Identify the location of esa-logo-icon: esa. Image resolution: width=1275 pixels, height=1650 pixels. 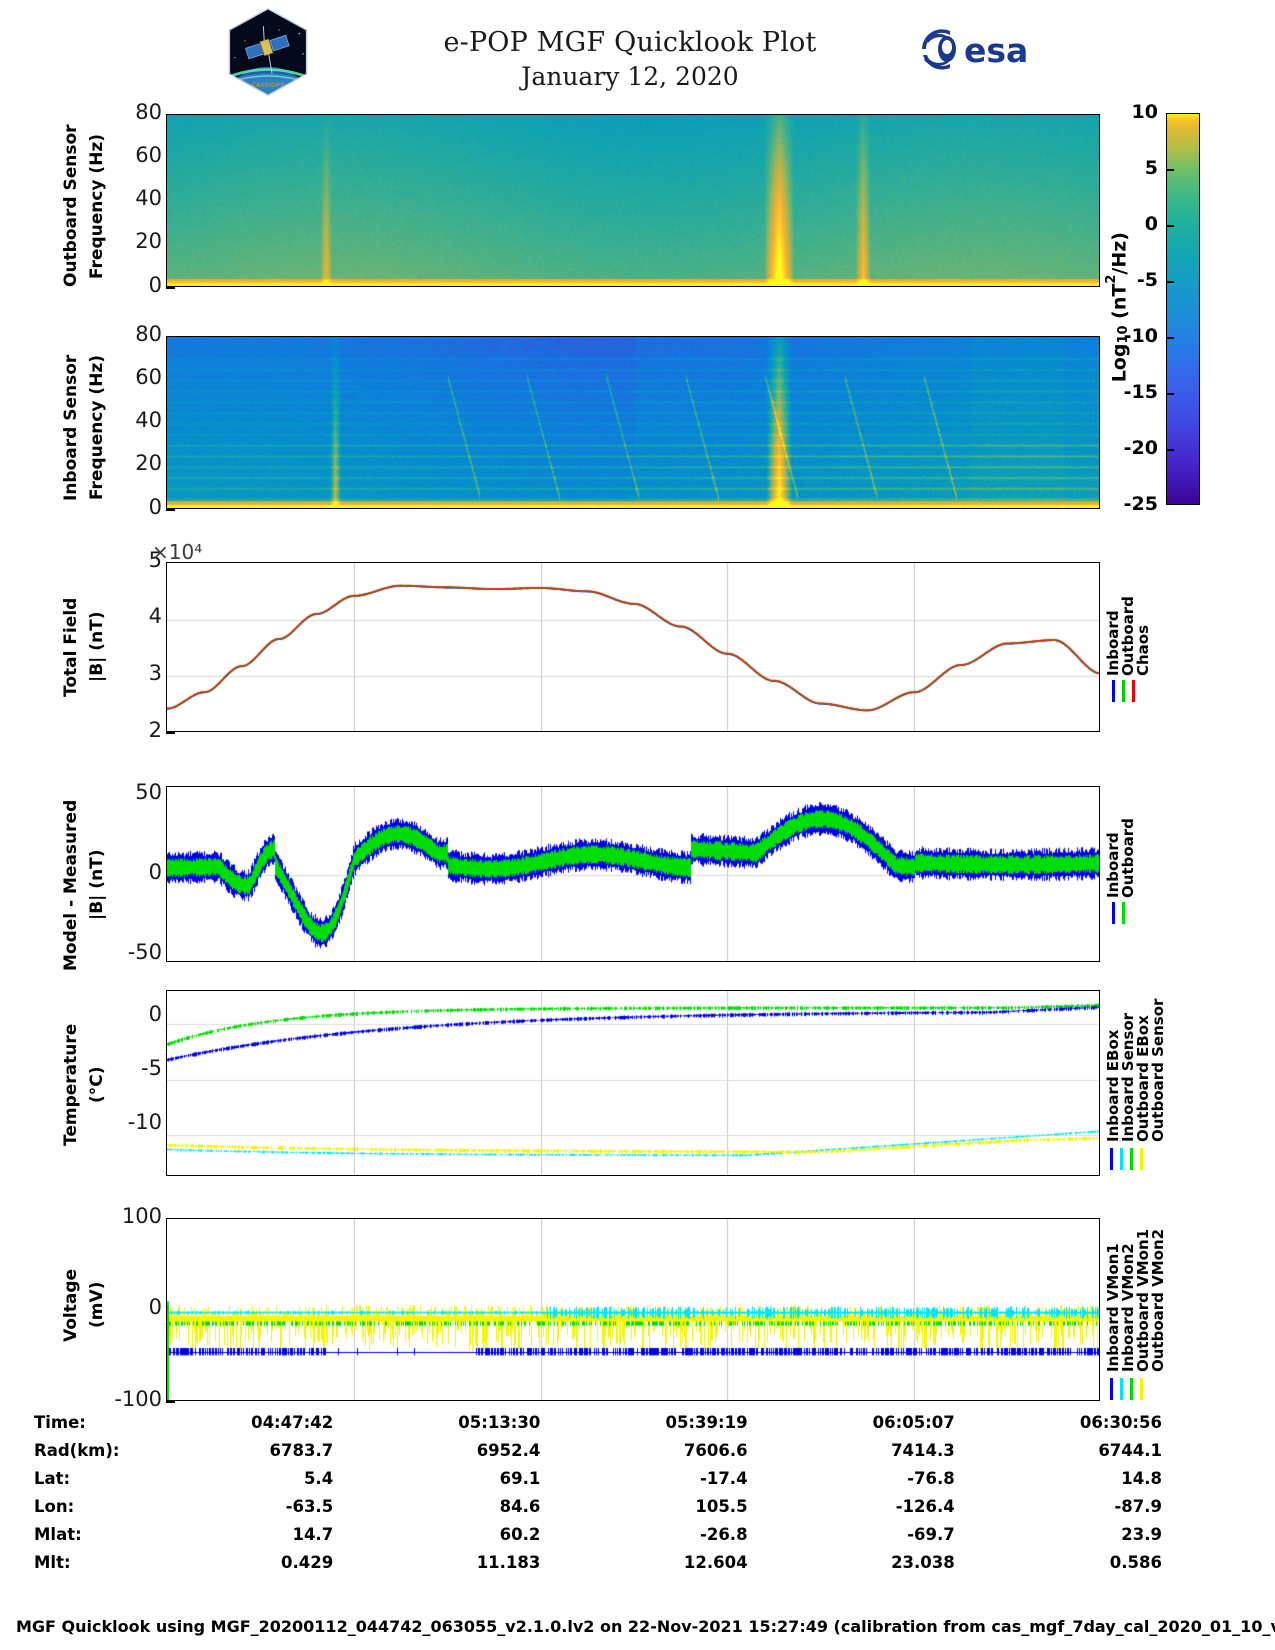
(982, 49).